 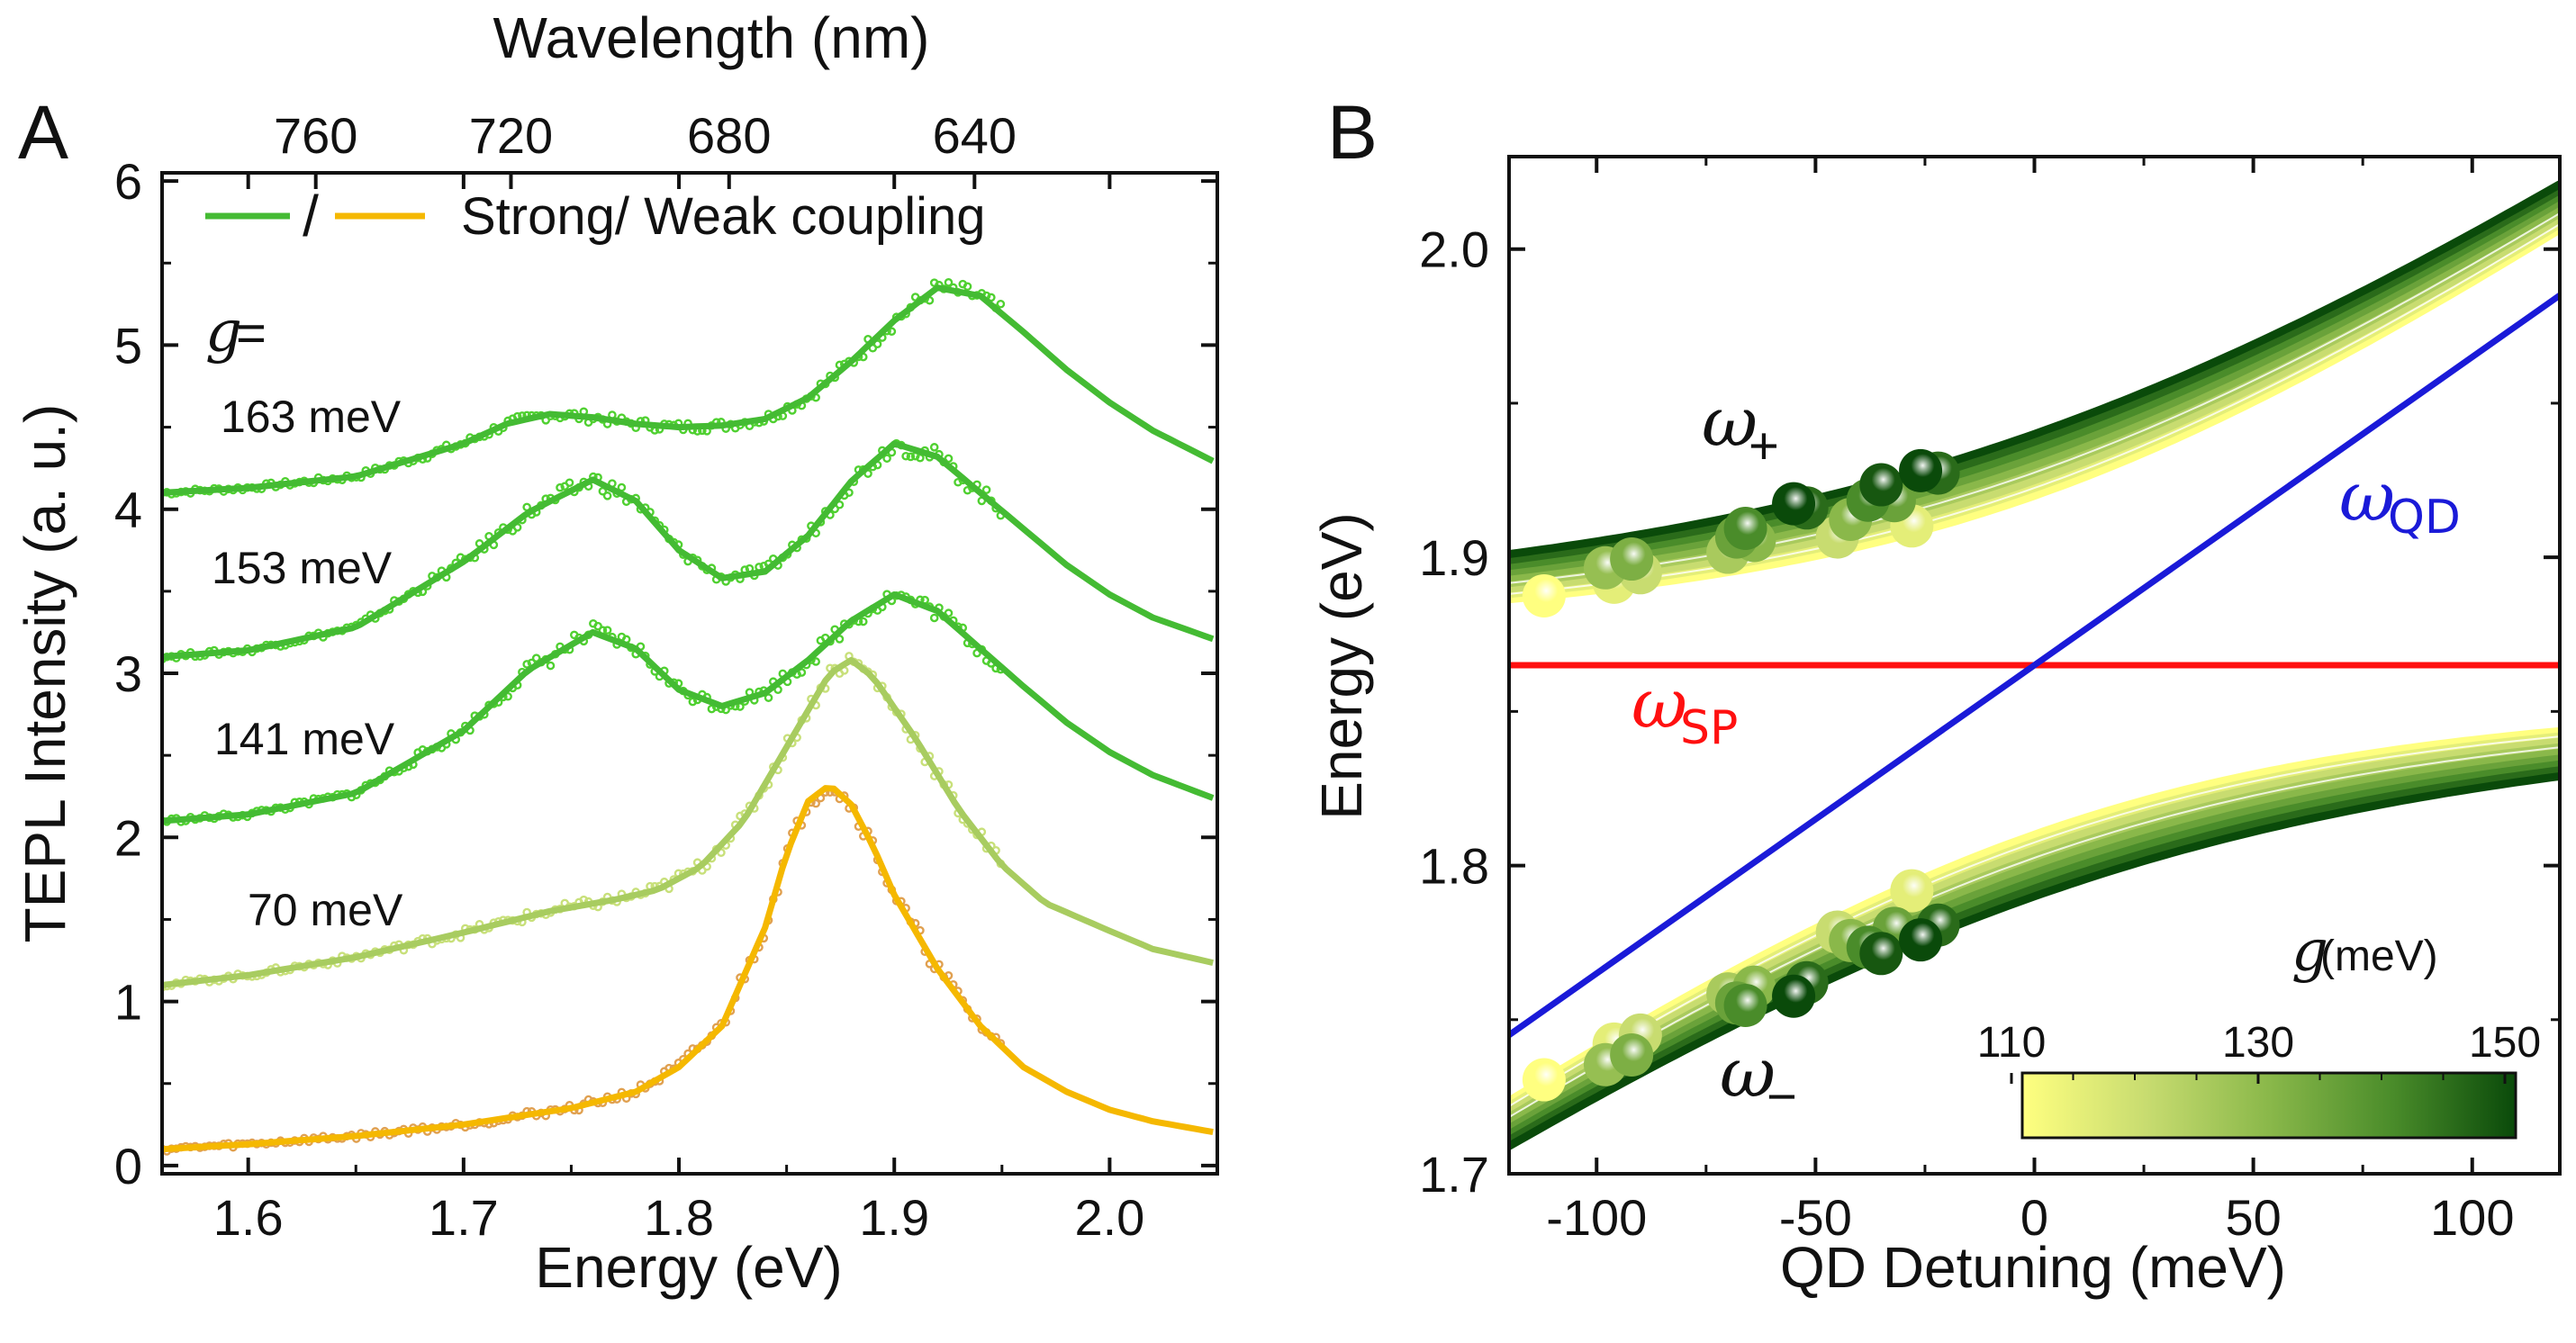 What do you see at coordinates (1815, 1217) in the screenshot?
I see `b-x-tick-label: -50` at bounding box center [1815, 1217].